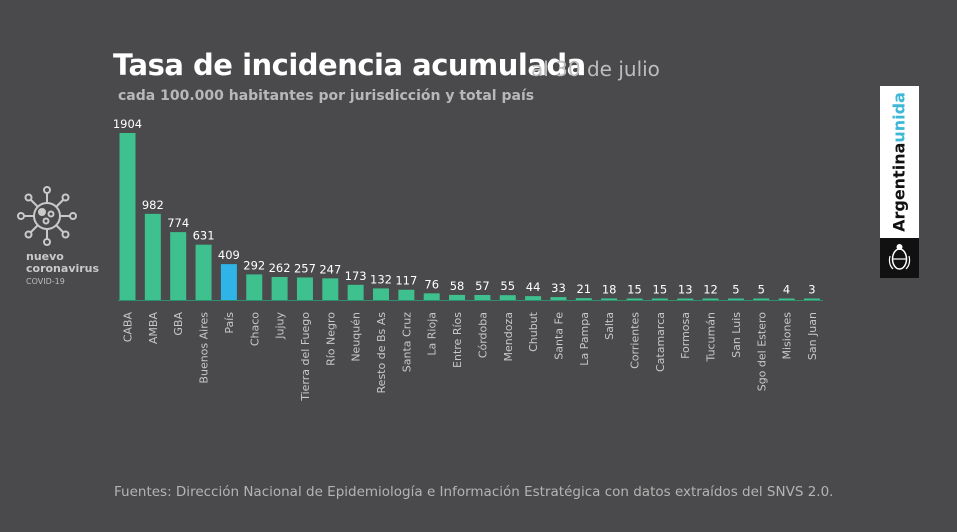 The width and height of the screenshot is (957, 532). What do you see at coordinates (533, 287) in the screenshot?
I see `value-label-chubut: 44` at bounding box center [533, 287].